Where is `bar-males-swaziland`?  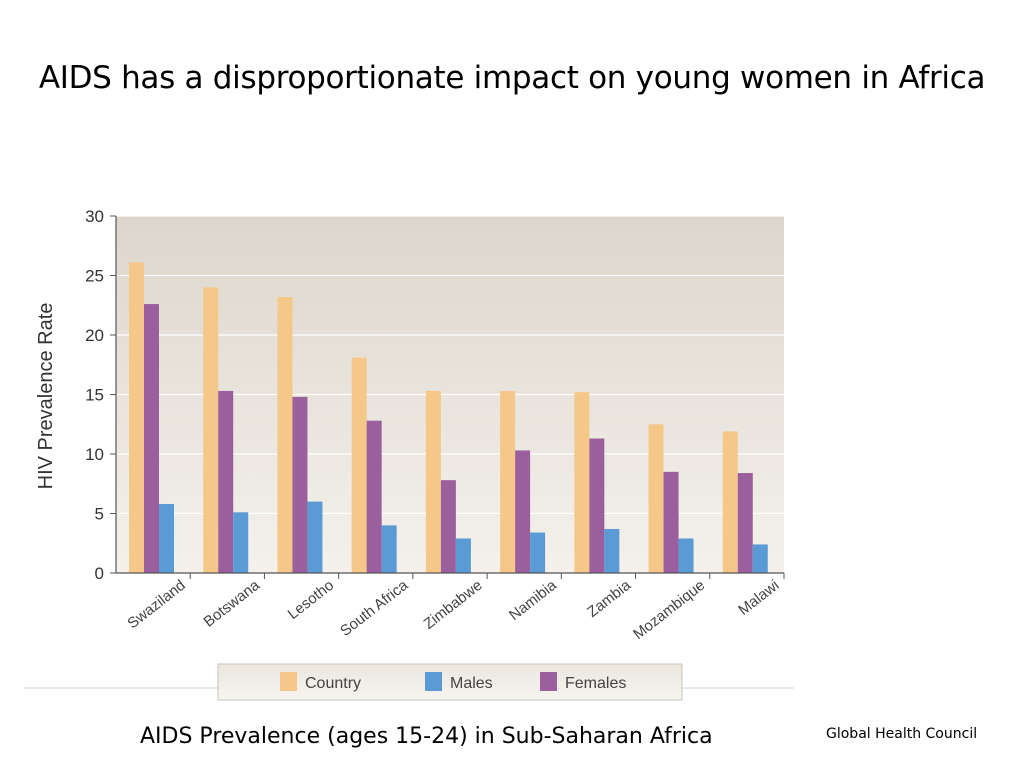
bar-males-swaziland is located at coordinates (166, 538).